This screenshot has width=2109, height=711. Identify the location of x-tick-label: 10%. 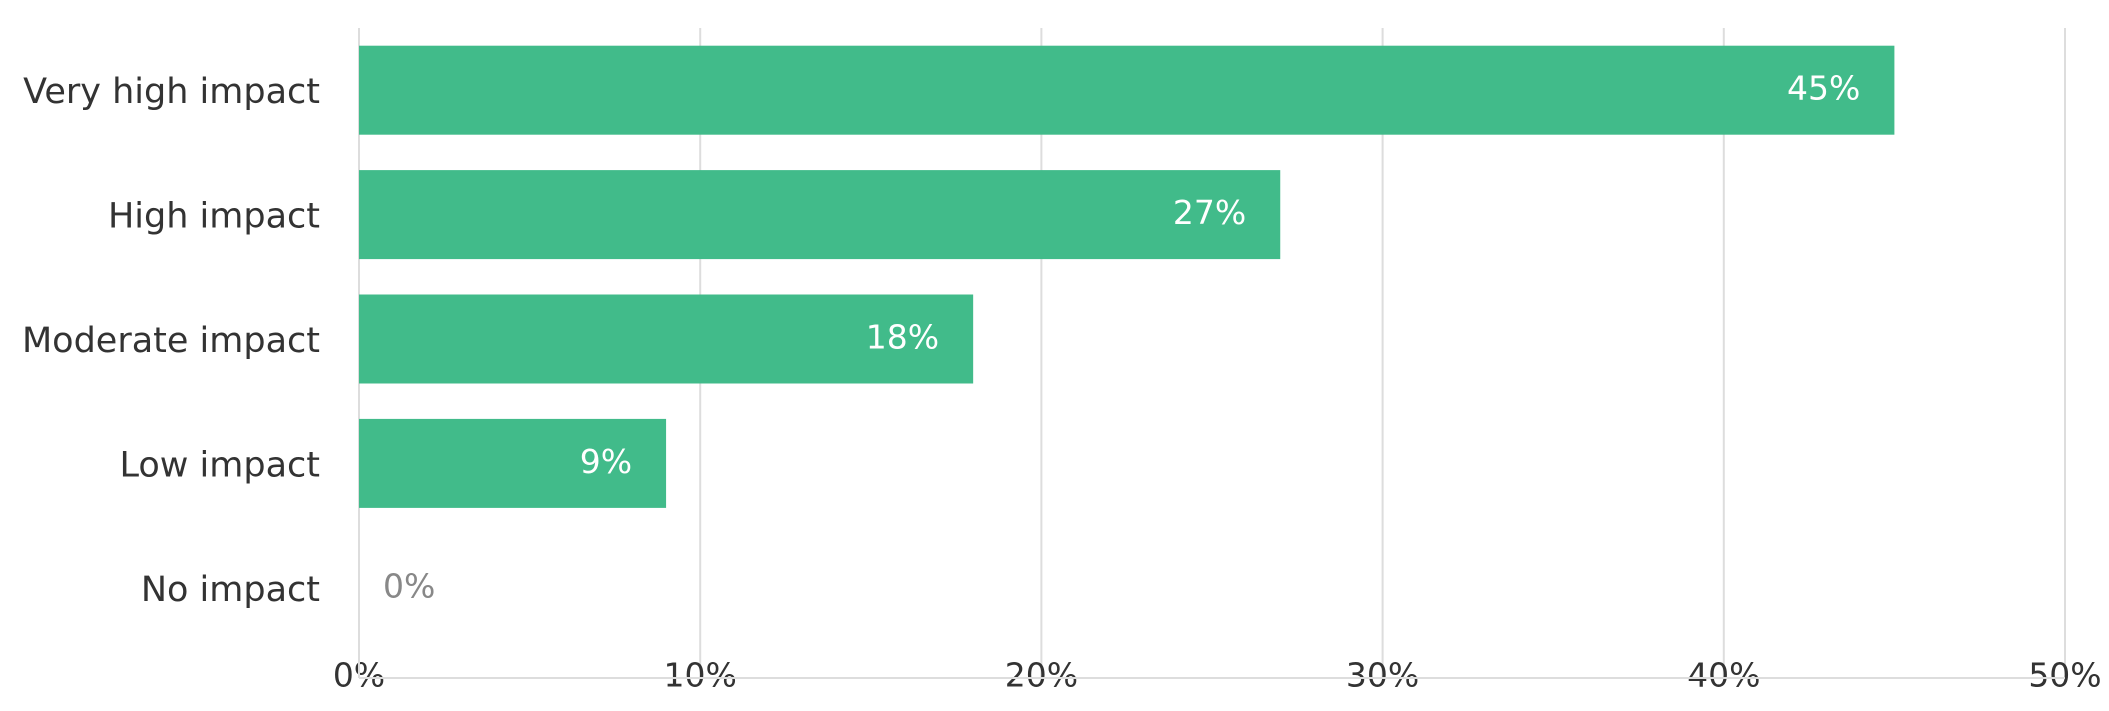
(700, 675).